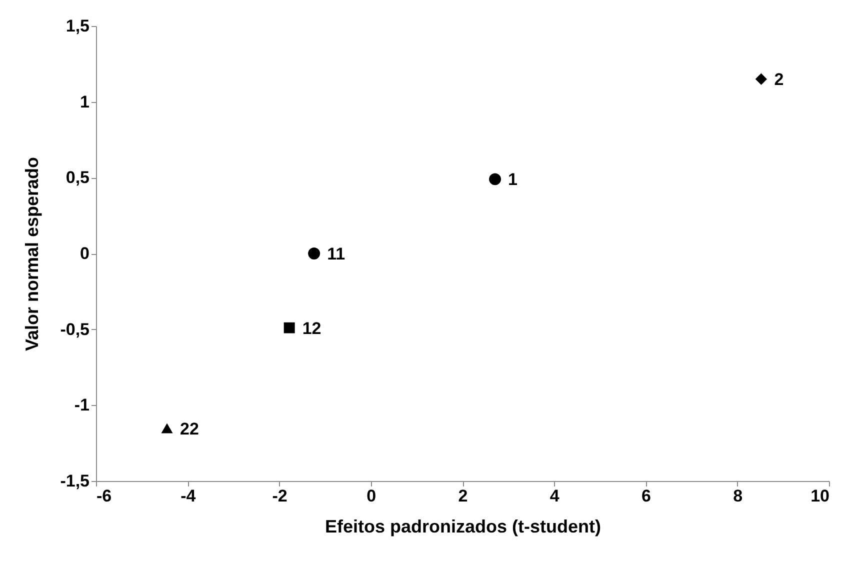 Image resolution: width=842 pixels, height=568 pixels. Describe the element at coordinates (188, 496) in the screenshot. I see `x-tick-label: -4` at that location.